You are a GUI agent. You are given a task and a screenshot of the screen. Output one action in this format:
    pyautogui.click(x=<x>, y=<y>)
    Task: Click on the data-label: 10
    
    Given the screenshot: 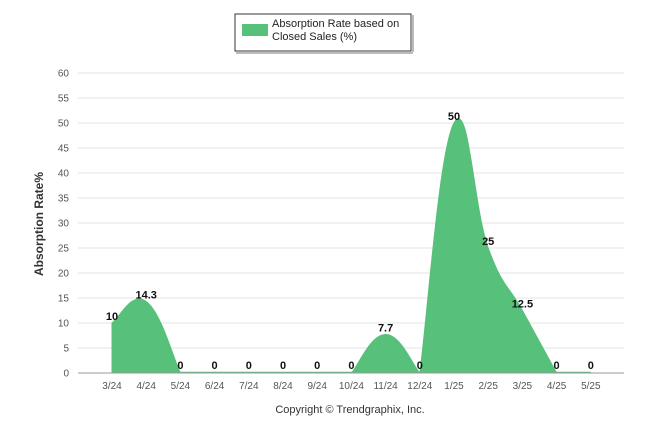 What is the action you would take?
    pyautogui.click(x=112, y=317)
    